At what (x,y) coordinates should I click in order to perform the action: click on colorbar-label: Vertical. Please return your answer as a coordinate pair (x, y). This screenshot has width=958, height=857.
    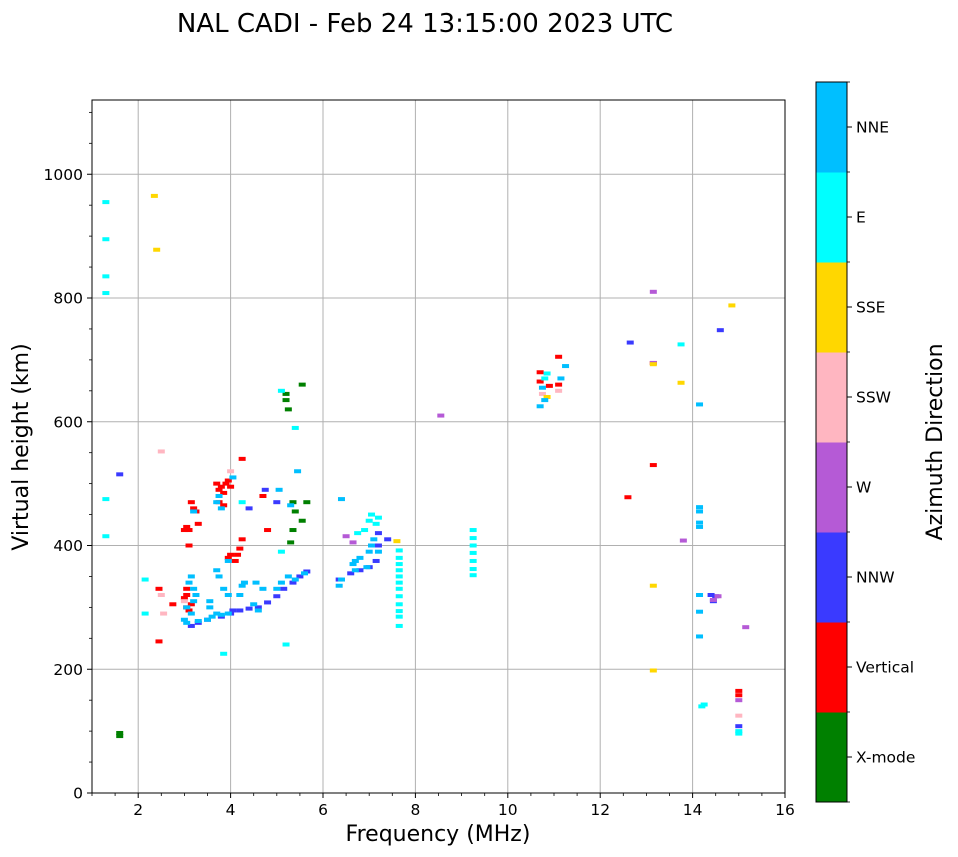
    Looking at the image, I should click on (885, 668).